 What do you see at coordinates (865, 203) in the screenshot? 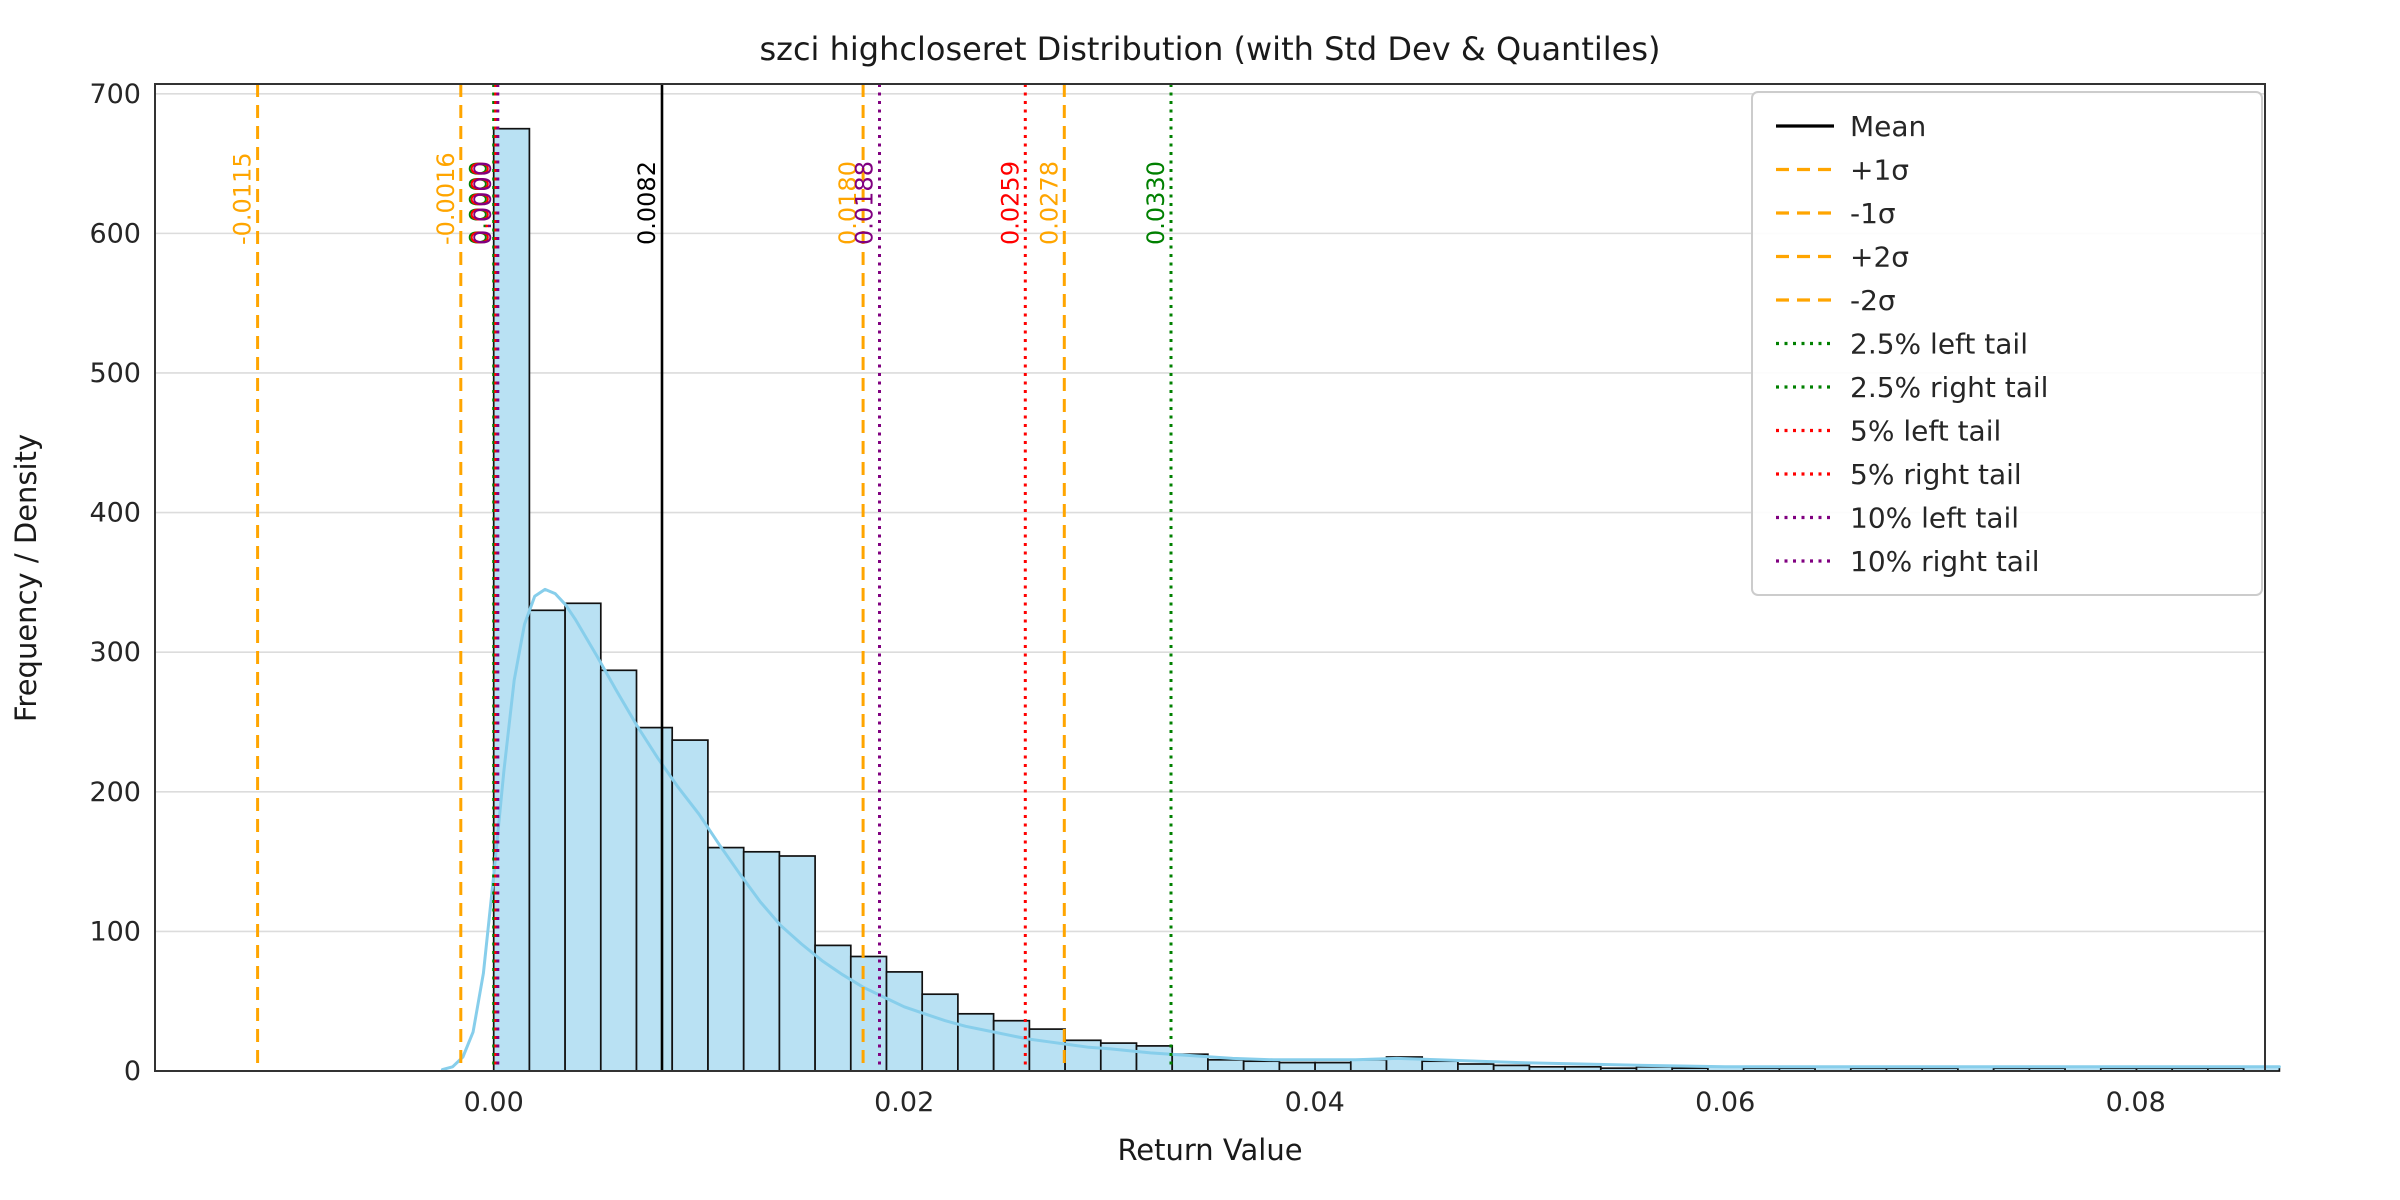
I see `vline-value-label-q10-right-tail: 0.0188` at bounding box center [865, 203].